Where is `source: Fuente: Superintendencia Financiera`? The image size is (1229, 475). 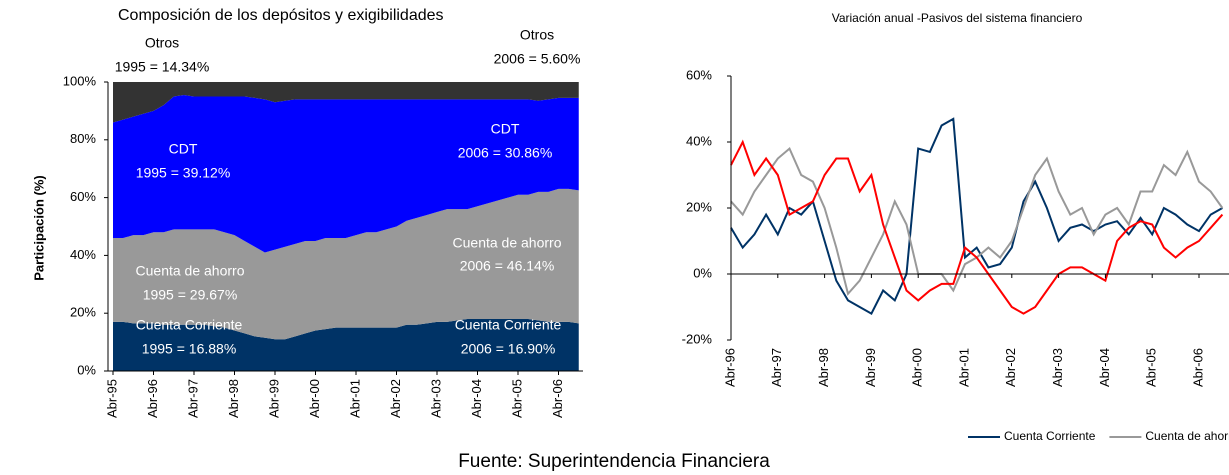
source: Fuente: Superintendencia Financiera is located at coordinates (614, 461).